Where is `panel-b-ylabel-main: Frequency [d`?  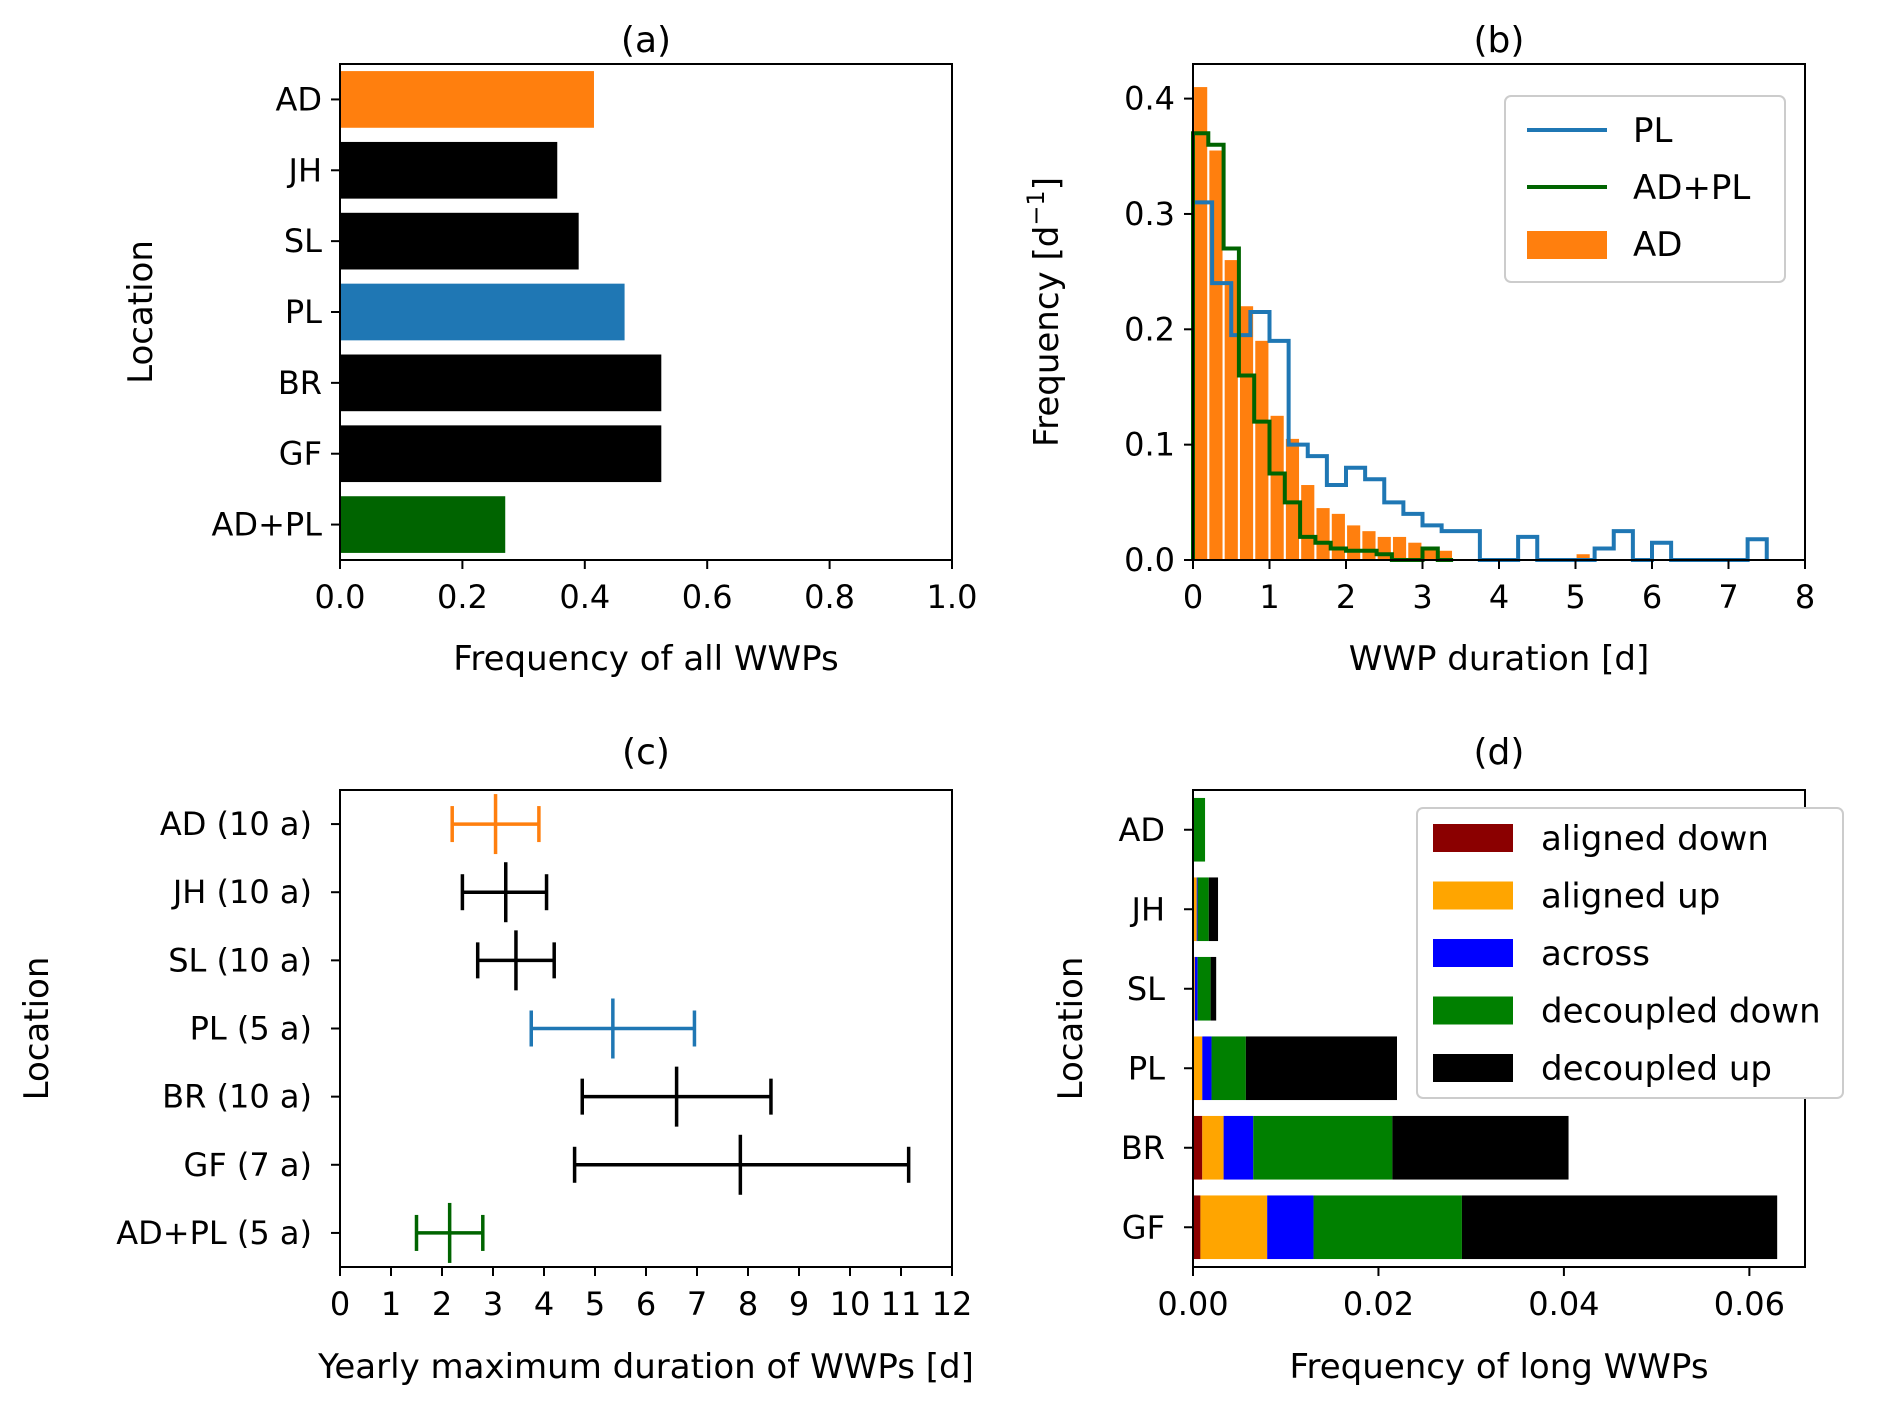
panel-b-ylabel-main: Frequency [d is located at coordinates (1047, 336).